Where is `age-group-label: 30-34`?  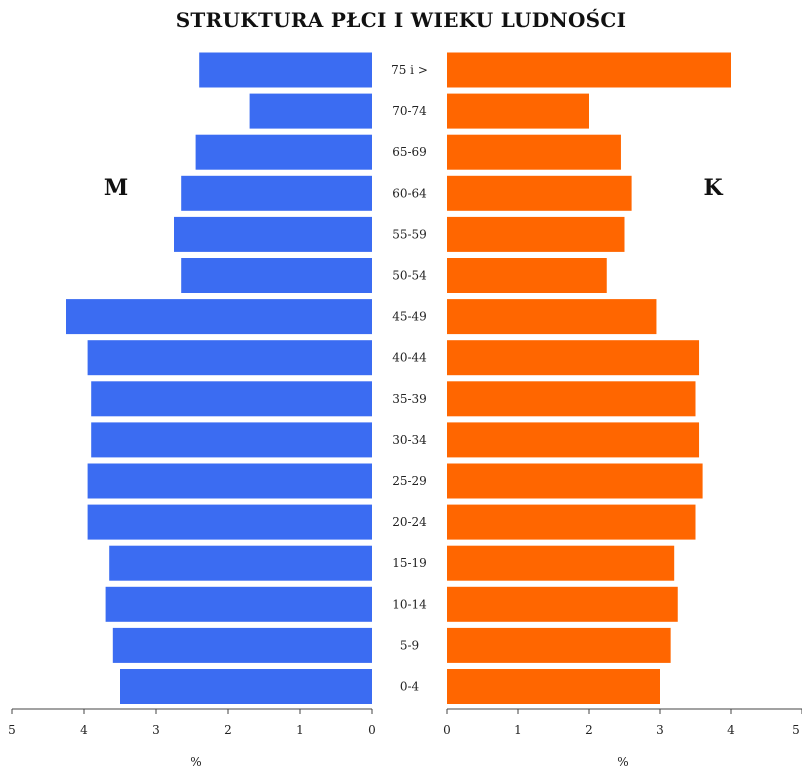
age-group-label: 30-34 is located at coordinates (409, 440).